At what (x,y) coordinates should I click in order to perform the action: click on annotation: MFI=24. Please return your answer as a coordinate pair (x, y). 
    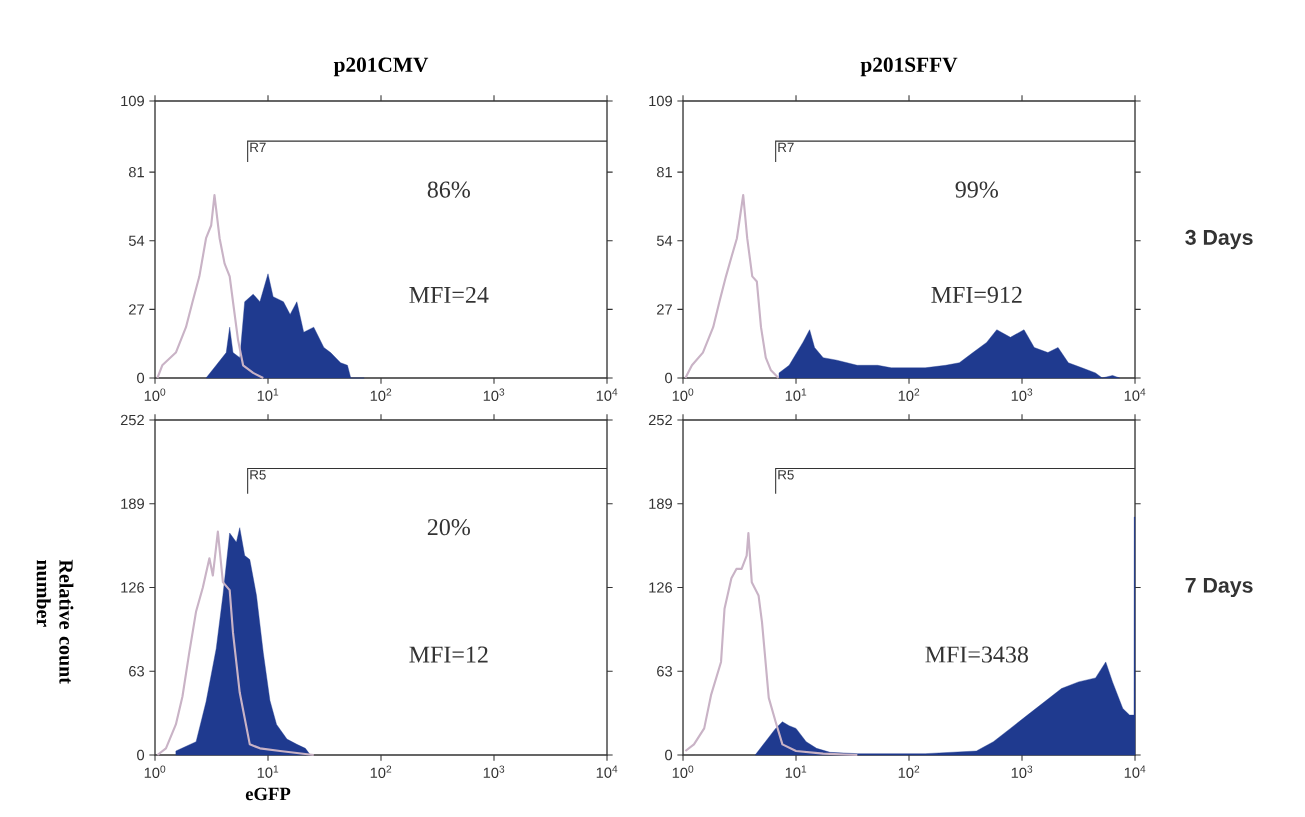
    Looking at the image, I should click on (449, 294).